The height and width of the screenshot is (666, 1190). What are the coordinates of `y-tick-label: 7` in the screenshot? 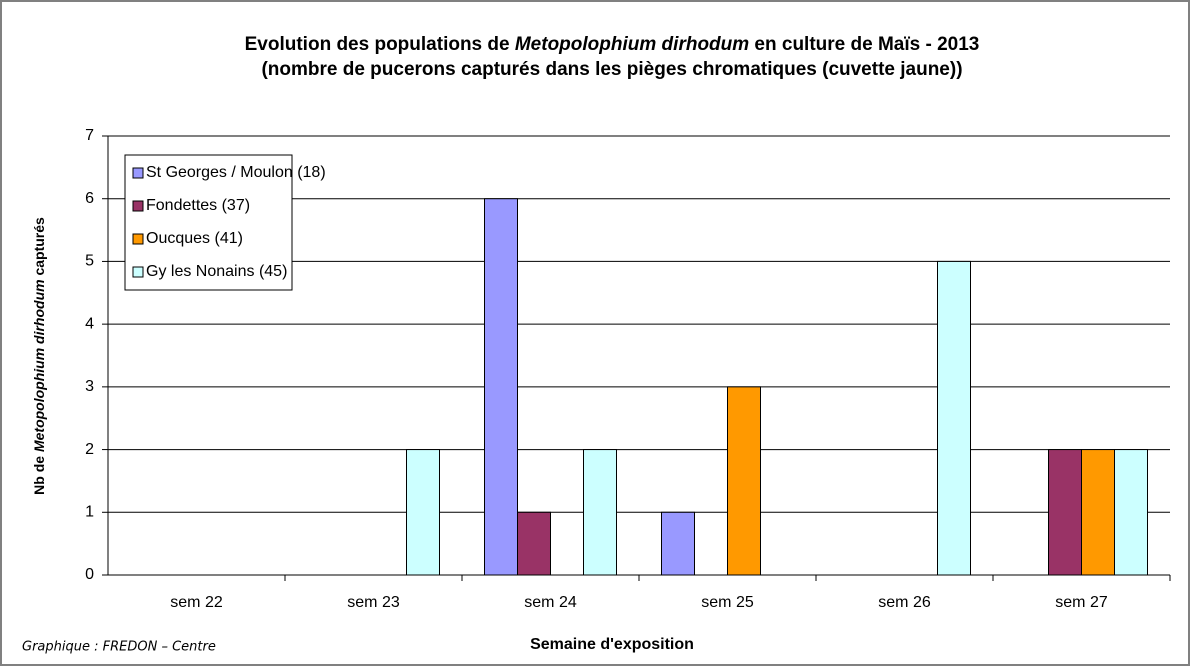 It's located at (89, 135).